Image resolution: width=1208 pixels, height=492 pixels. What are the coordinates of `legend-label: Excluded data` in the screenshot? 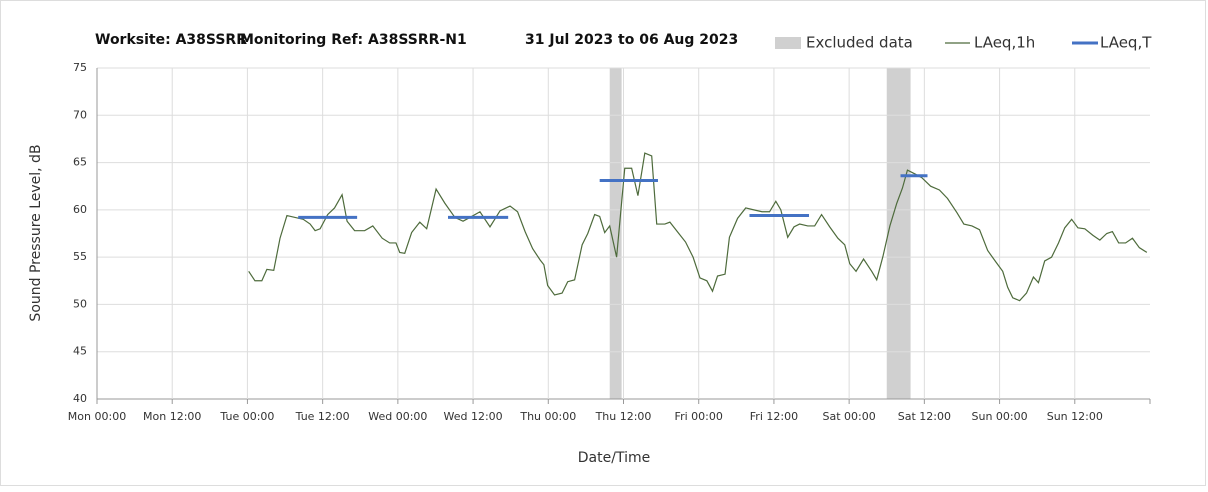 It's located at (859, 43).